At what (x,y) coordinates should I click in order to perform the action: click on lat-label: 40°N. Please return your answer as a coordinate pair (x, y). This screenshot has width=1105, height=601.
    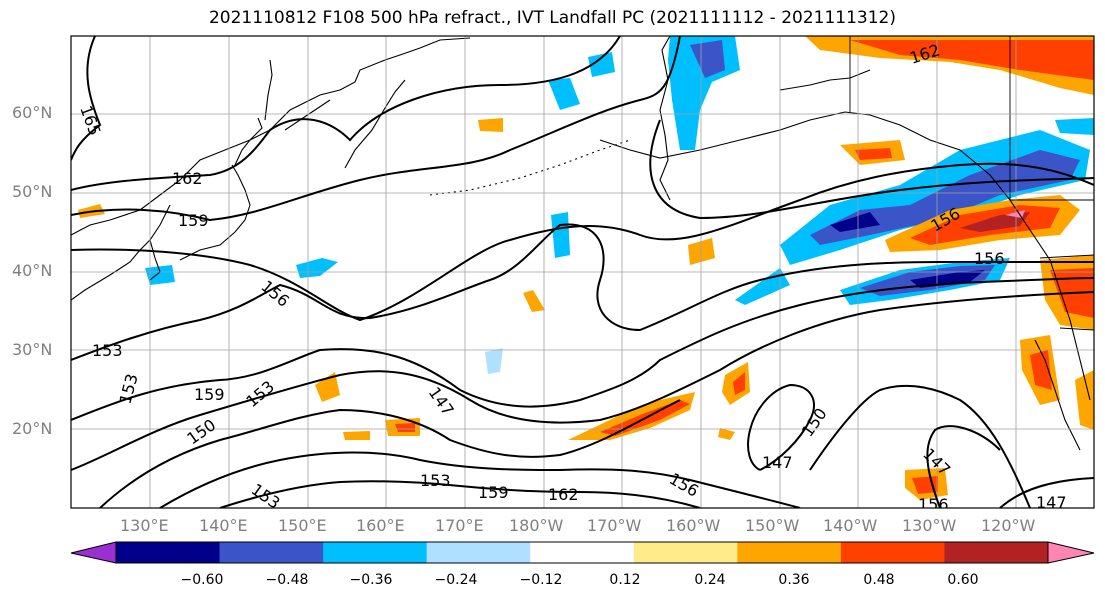
    Looking at the image, I should click on (32, 270).